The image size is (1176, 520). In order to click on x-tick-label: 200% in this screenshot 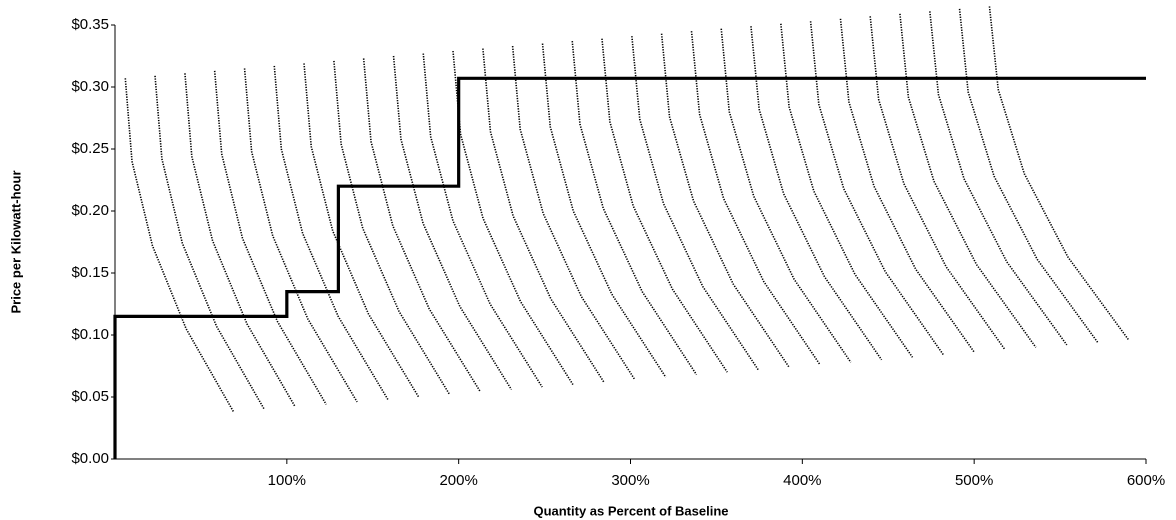, I will do `click(458, 480)`.